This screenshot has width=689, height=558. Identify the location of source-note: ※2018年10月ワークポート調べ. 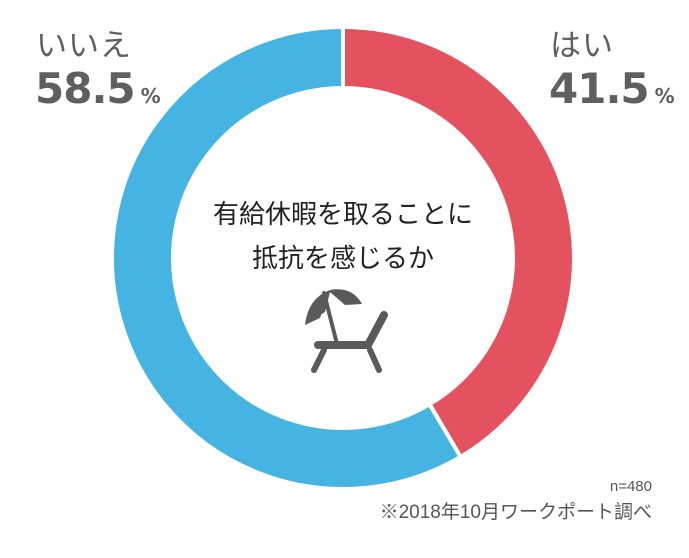
(515, 512).